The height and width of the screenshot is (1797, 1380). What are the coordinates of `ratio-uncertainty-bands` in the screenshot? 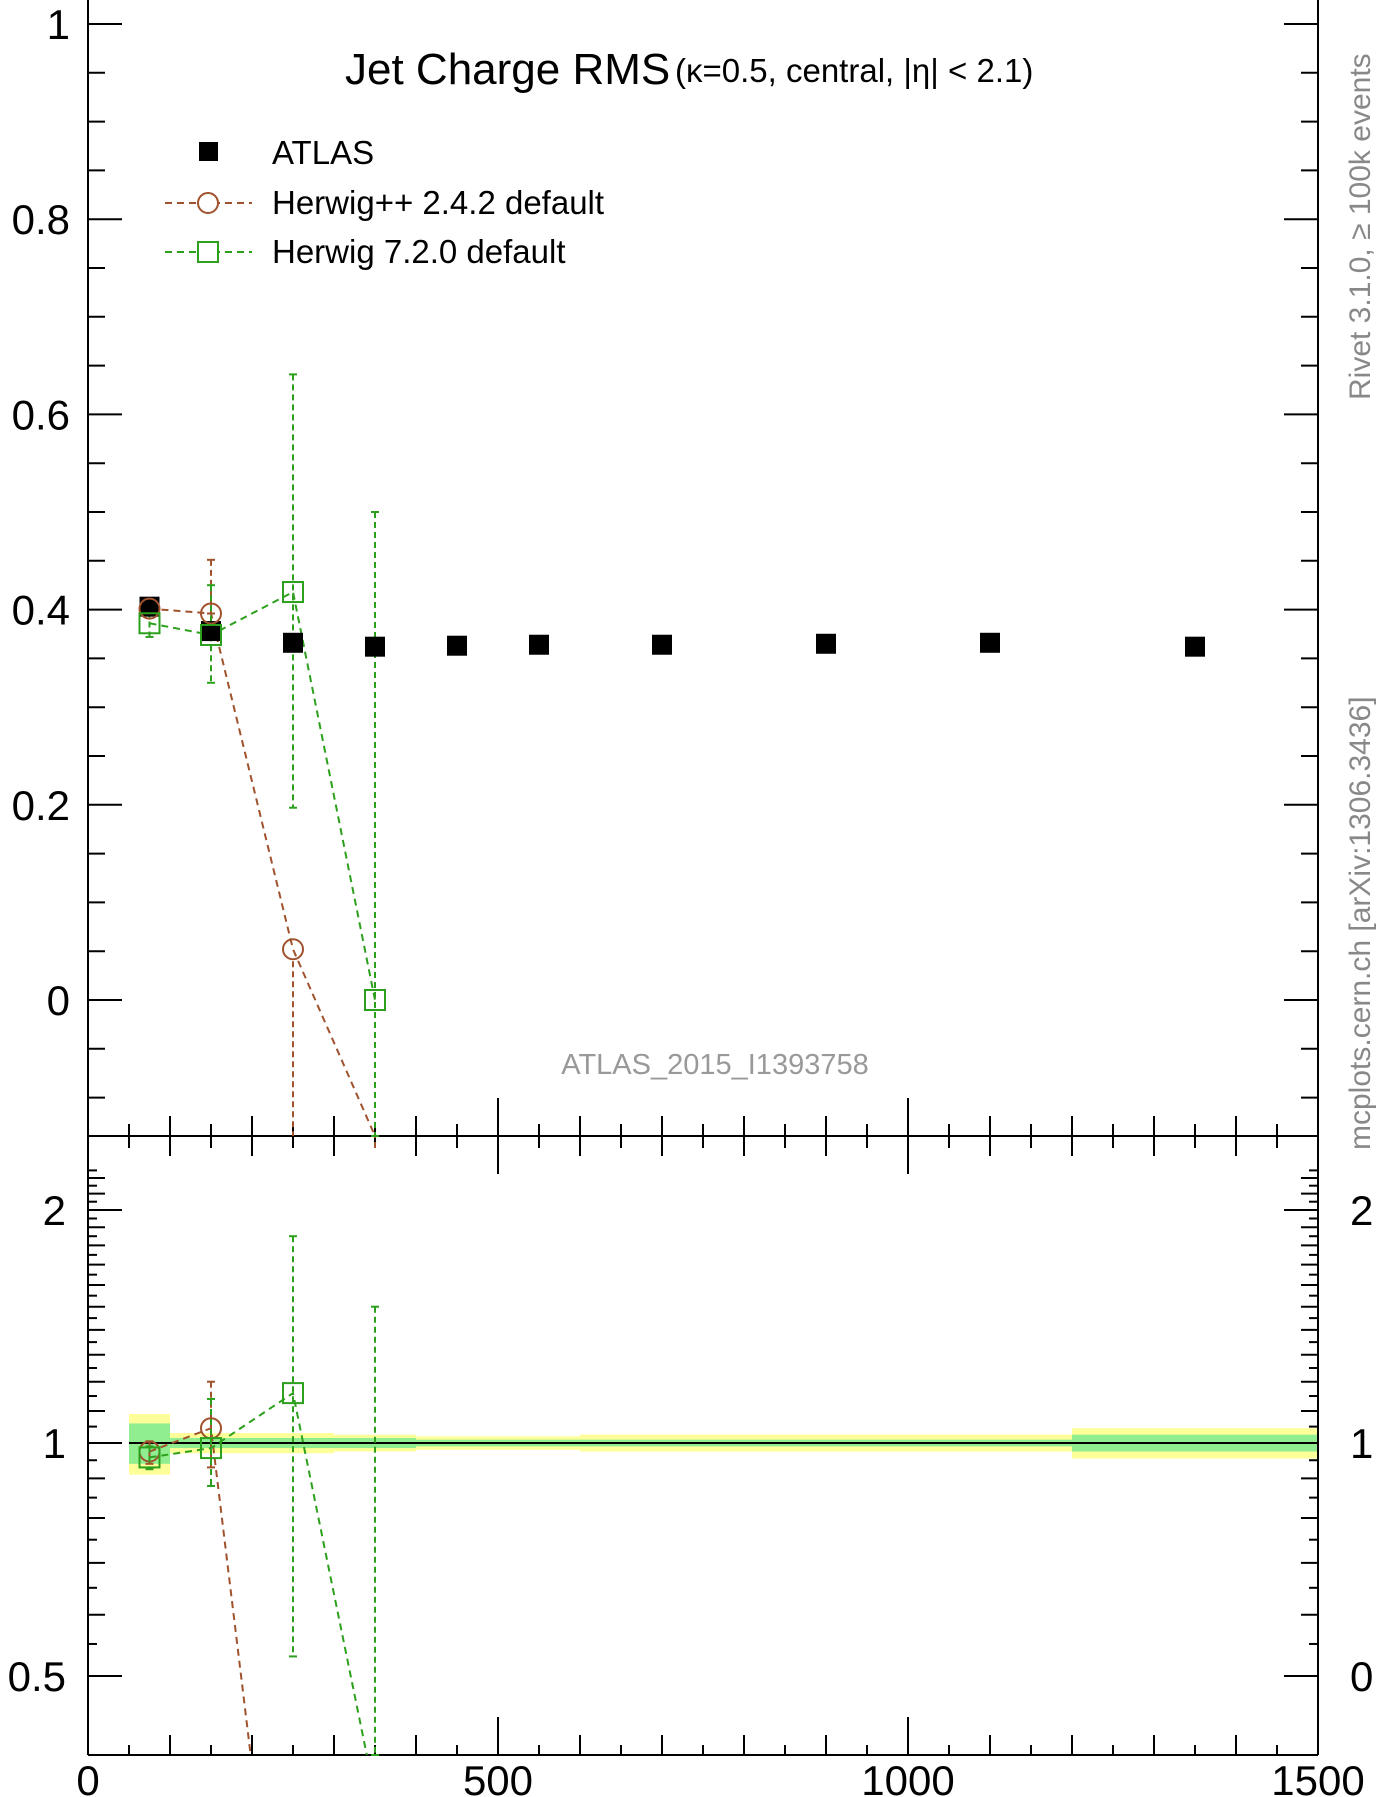 It's located at (723, 1444).